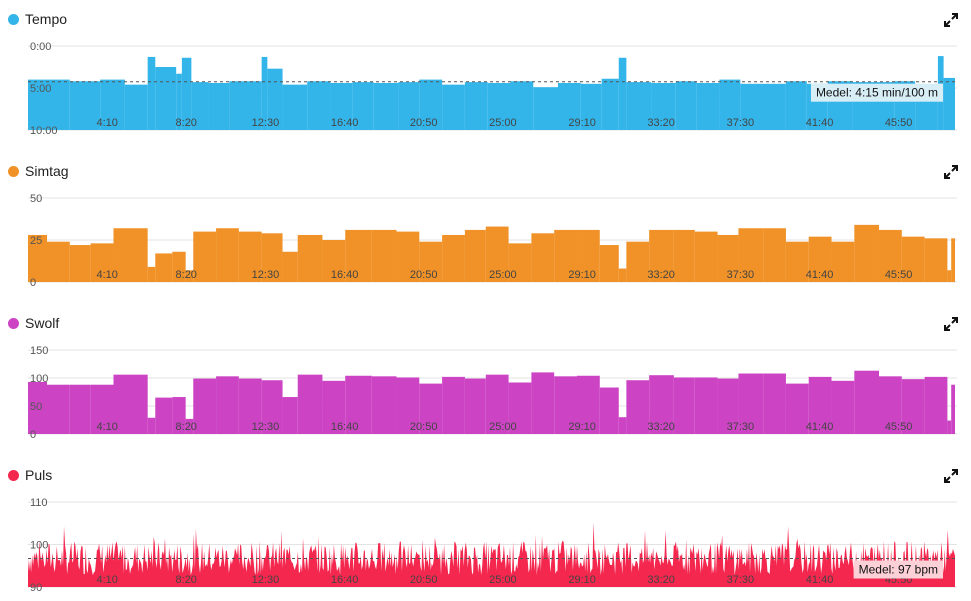 Image resolution: width=971 pixels, height=601 pixels. What do you see at coordinates (42, 323) in the screenshot?
I see `swolf-title: Swolf` at bounding box center [42, 323].